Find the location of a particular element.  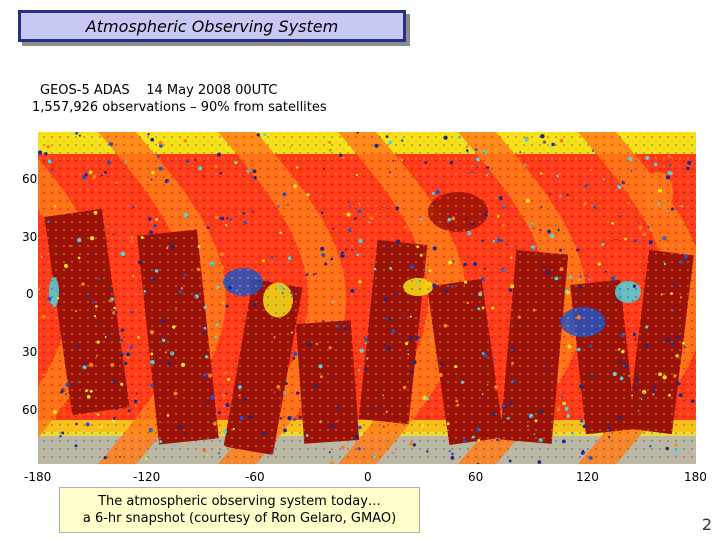

page-number: 2 is located at coordinates (706, 524).